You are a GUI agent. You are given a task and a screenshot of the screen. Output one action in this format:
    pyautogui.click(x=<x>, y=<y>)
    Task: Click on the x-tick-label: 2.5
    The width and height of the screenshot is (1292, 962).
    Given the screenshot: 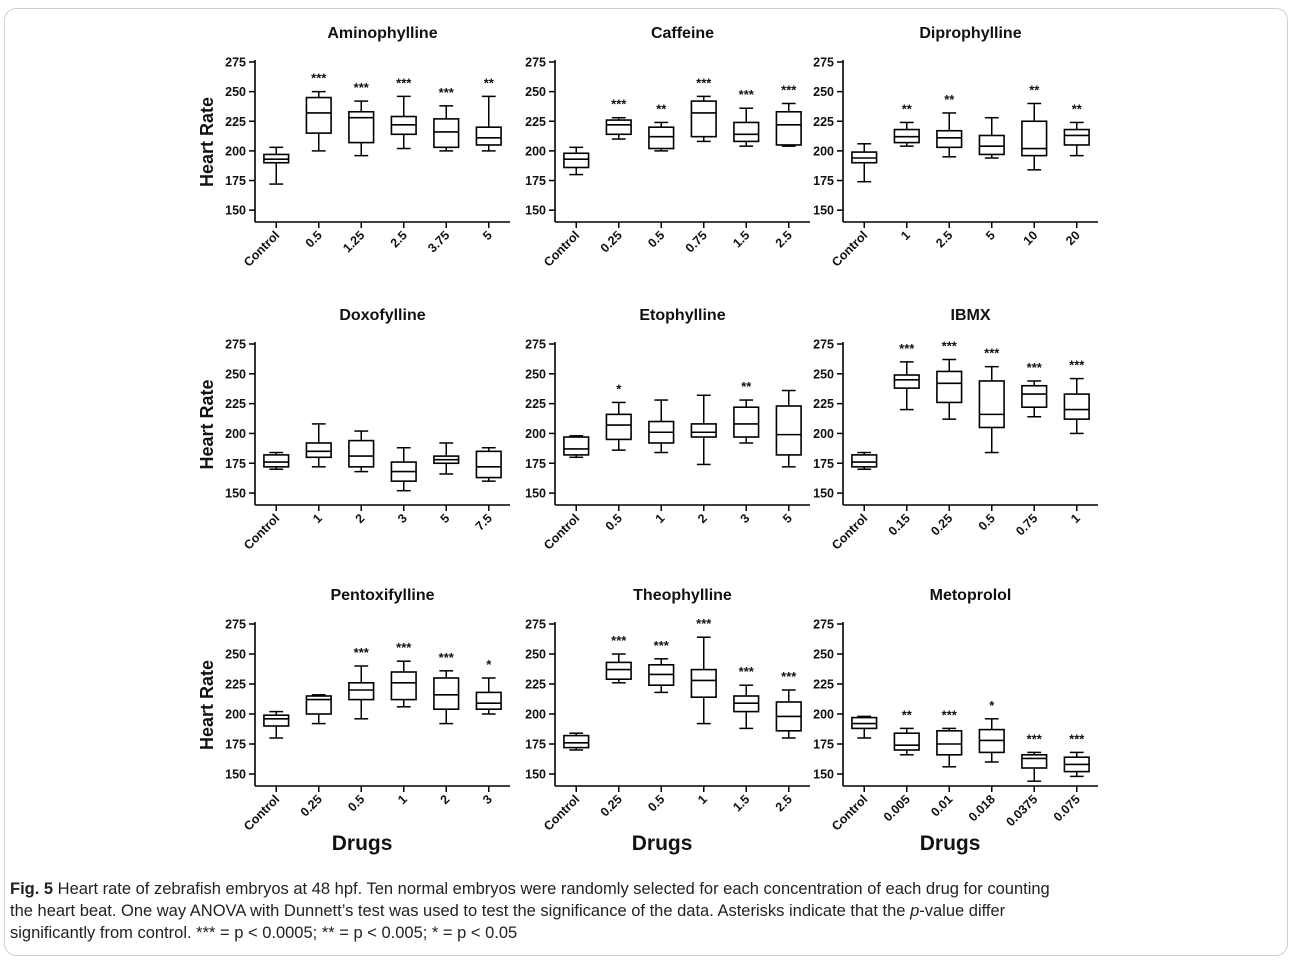 What is the action you would take?
    pyautogui.click(x=399, y=239)
    